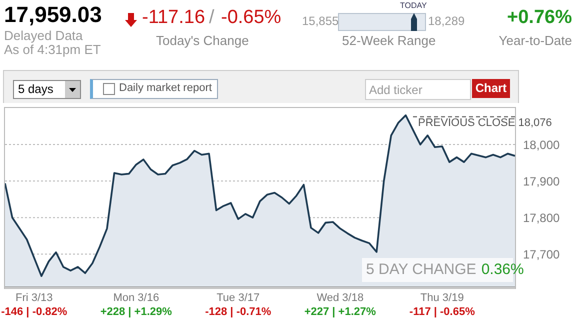 The width and height of the screenshot is (575, 320). What do you see at coordinates (442, 298) in the screenshot?
I see `x-tick-label: Thu 3/19` at bounding box center [442, 298].